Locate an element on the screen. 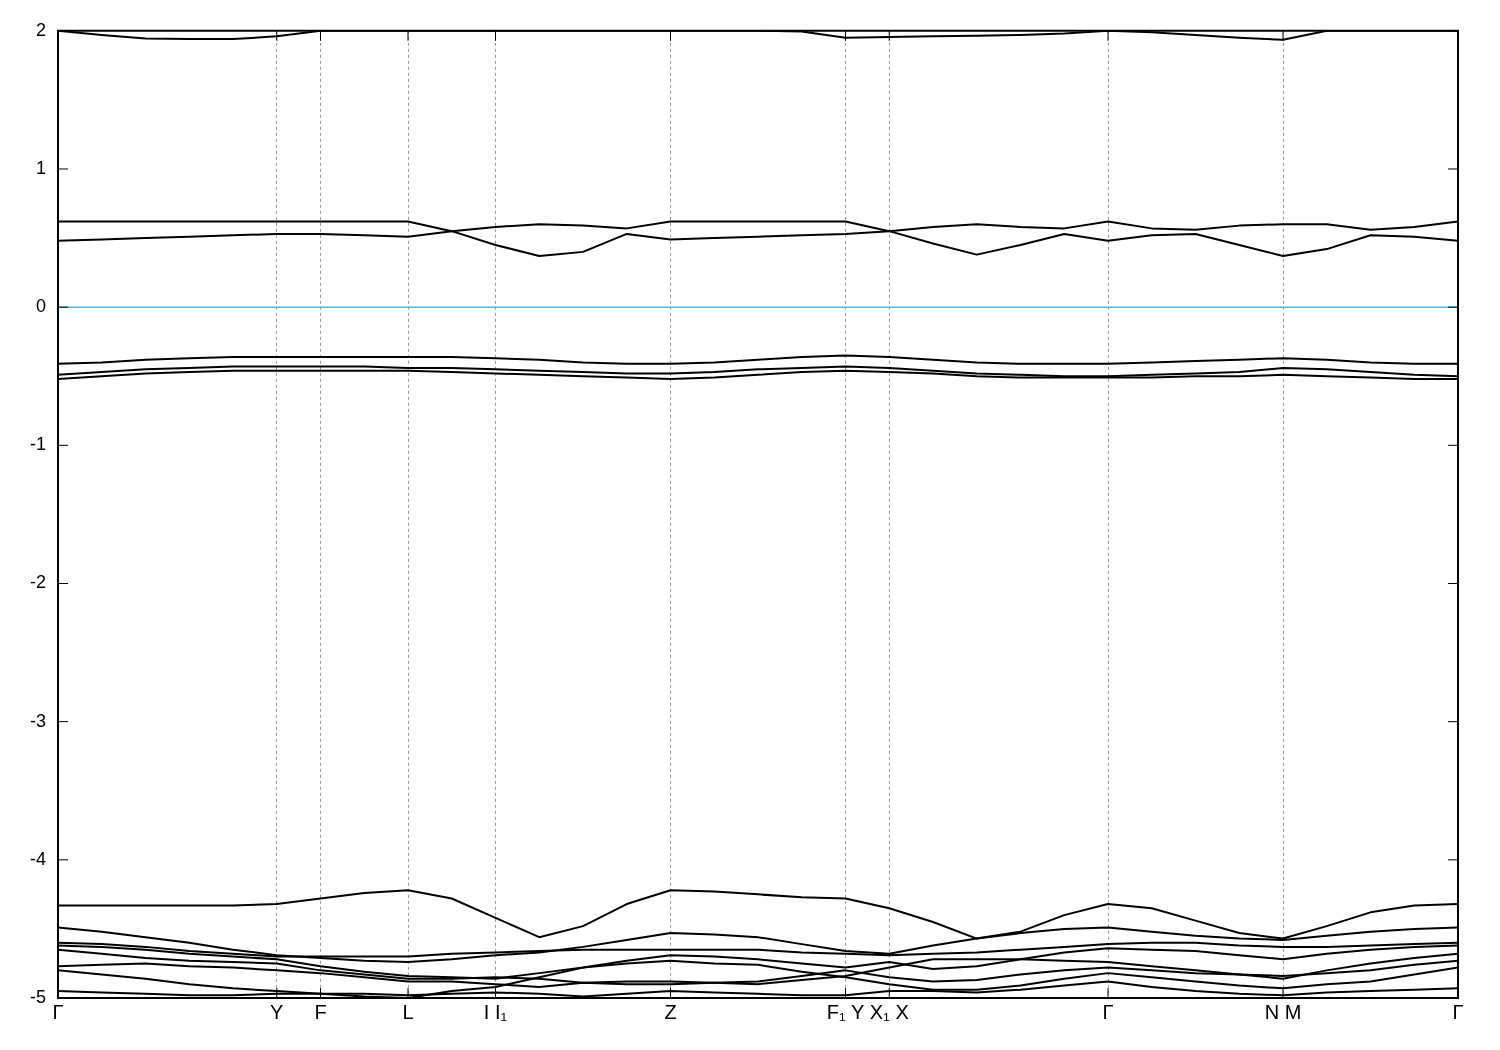  y-tick-label: -3 is located at coordinates (37, 720).